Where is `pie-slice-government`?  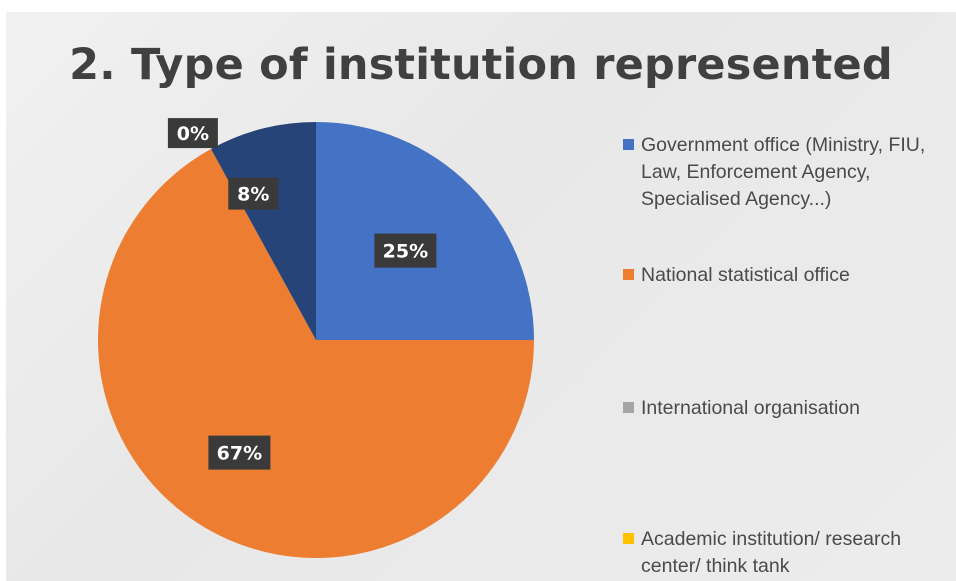
pie-slice-government is located at coordinates (425, 231).